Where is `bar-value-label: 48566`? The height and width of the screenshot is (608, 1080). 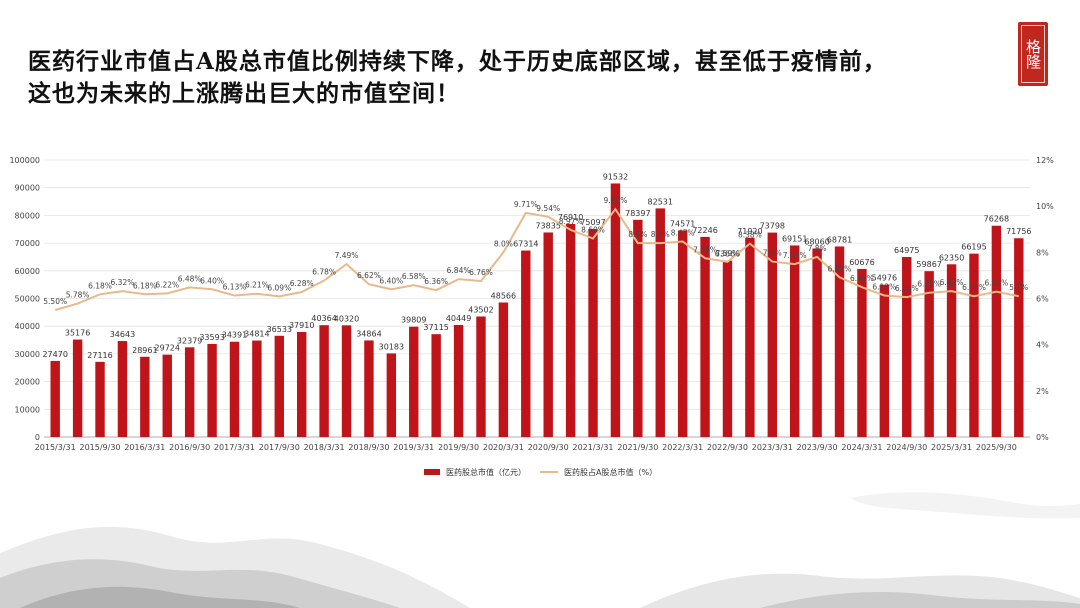
bar-value-label: 48566 is located at coordinates (503, 295).